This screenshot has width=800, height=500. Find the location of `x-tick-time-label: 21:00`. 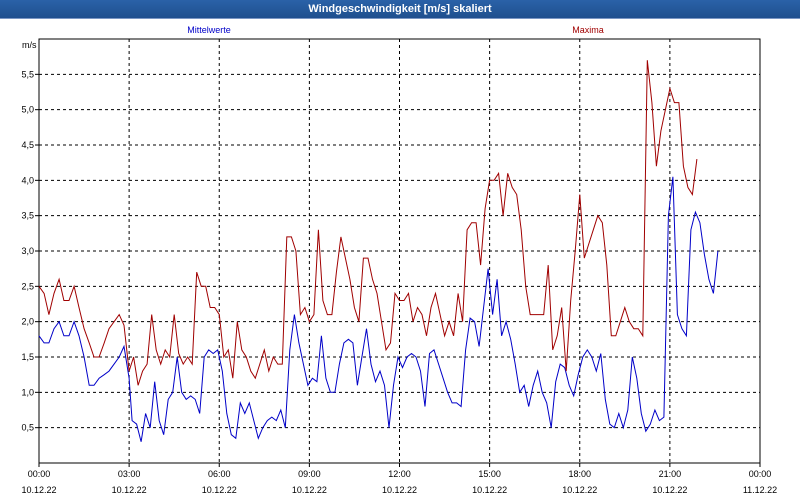

x-tick-time-label: 21:00 is located at coordinates (670, 474).